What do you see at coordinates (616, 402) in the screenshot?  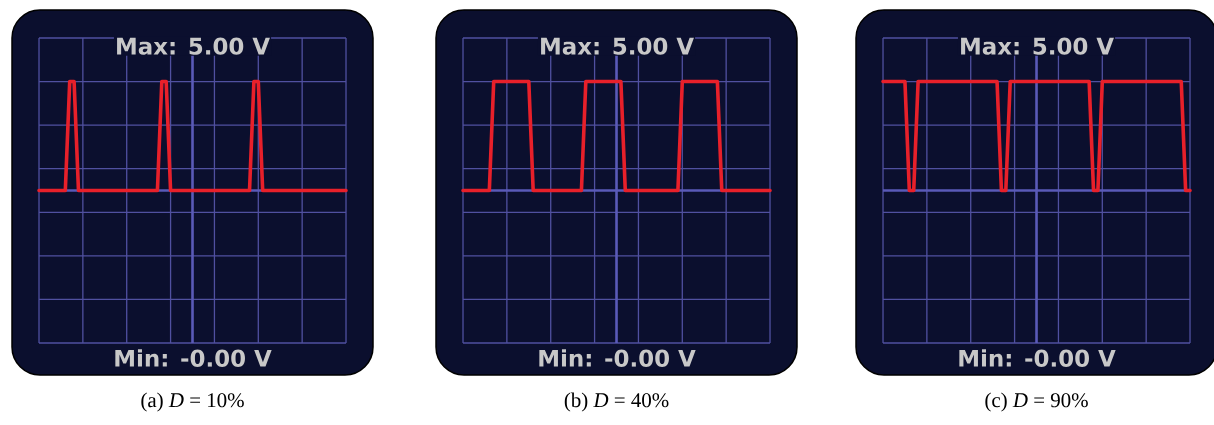 I see `x-axis-title: (b) D = 40%` at bounding box center [616, 402].